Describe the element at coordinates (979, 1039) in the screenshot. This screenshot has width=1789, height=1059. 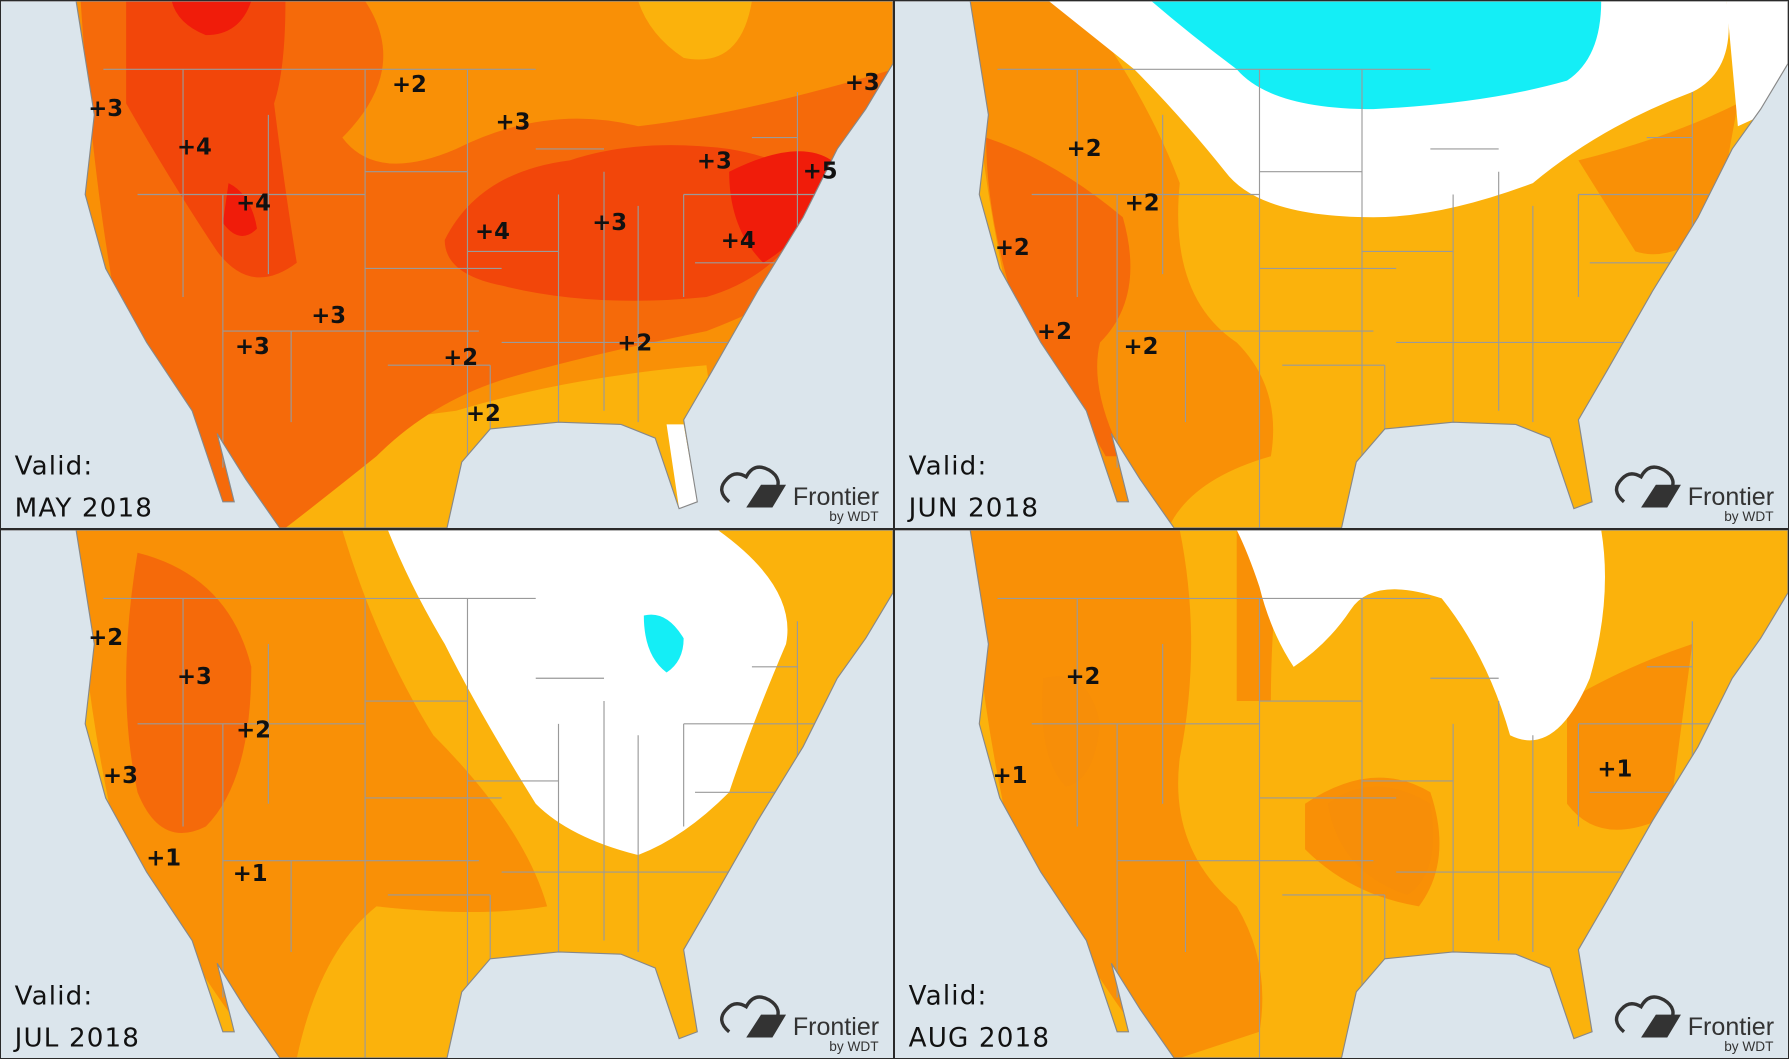
I see `valid-month: AUG 2018` at that location.